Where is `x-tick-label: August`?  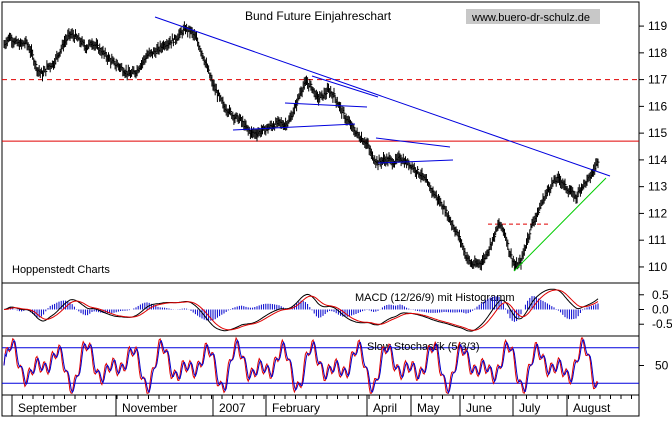
x-tick-label: August is located at coordinates (592, 408).